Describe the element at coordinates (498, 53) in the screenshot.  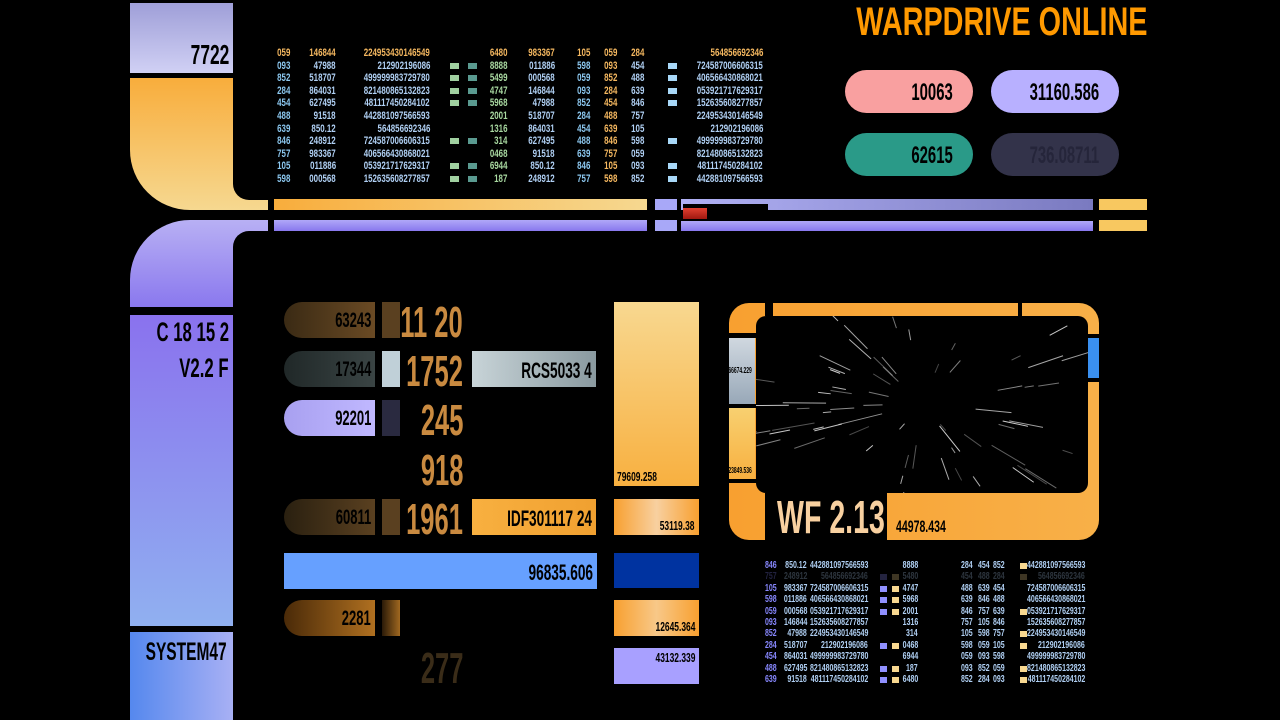
I see `table-cell: 6480` at that location.